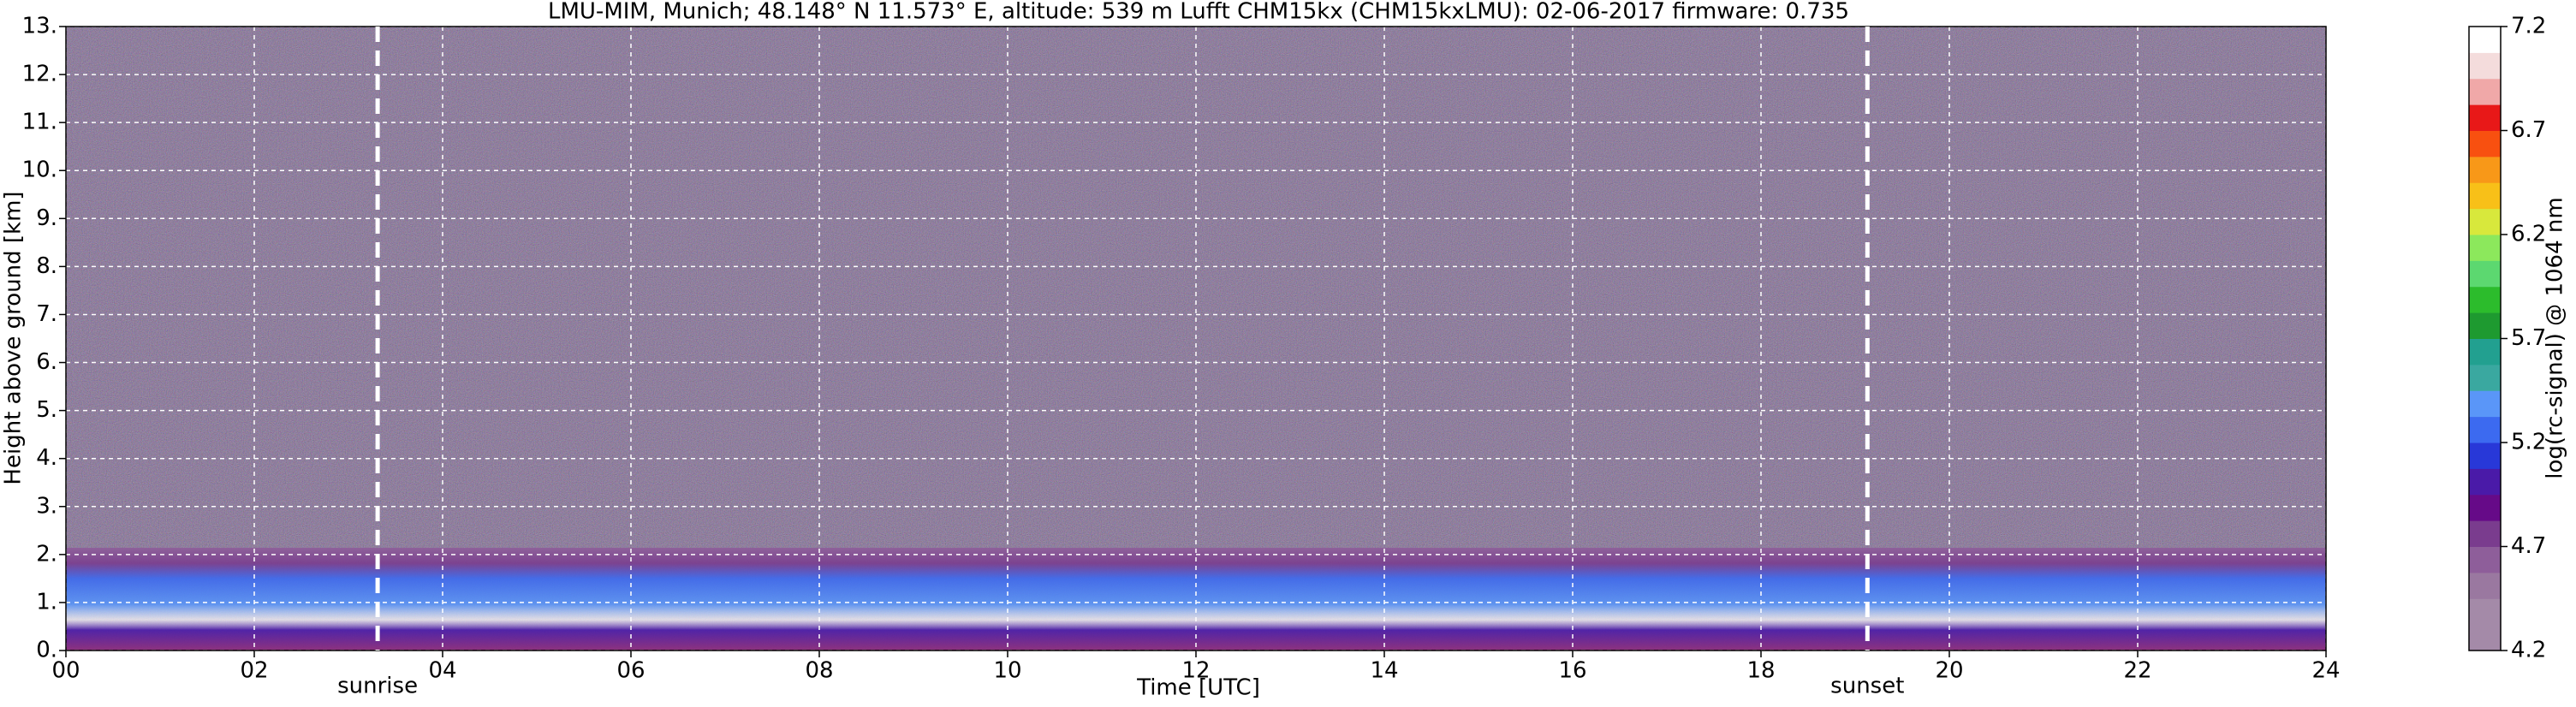 The height and width of the screenshot is (707, 2576). I want to click on x-tick-label: 20, so click(1949, 671).